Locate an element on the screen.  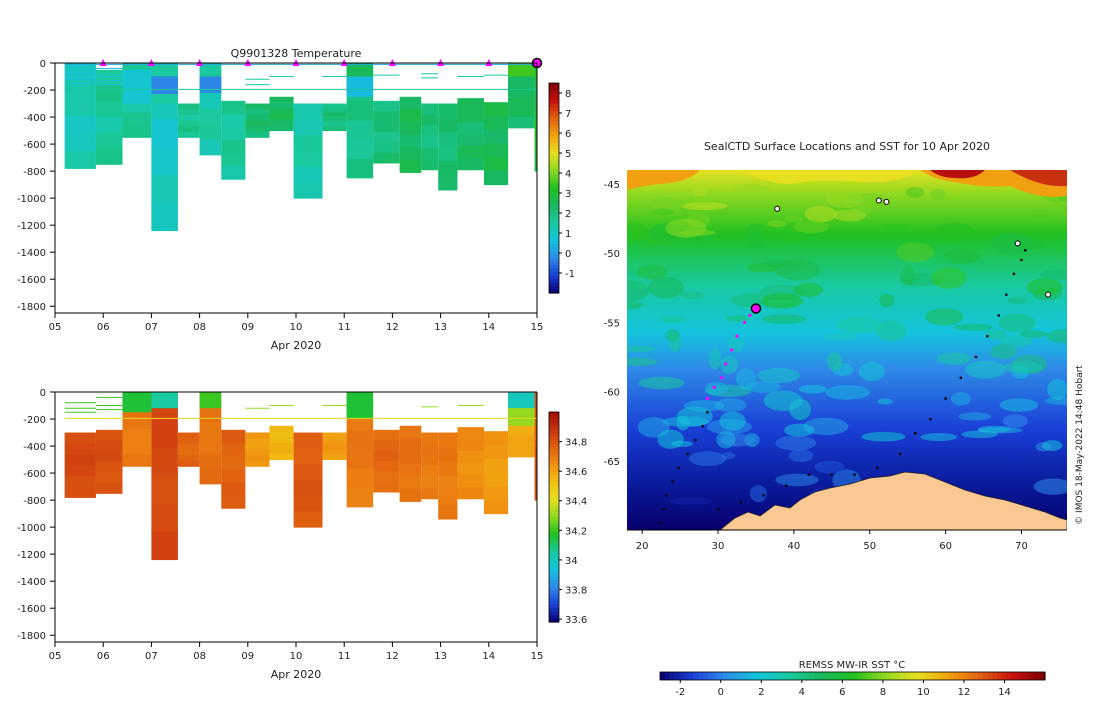
x-tick-label: 07 is located at coordinates (151, 327).